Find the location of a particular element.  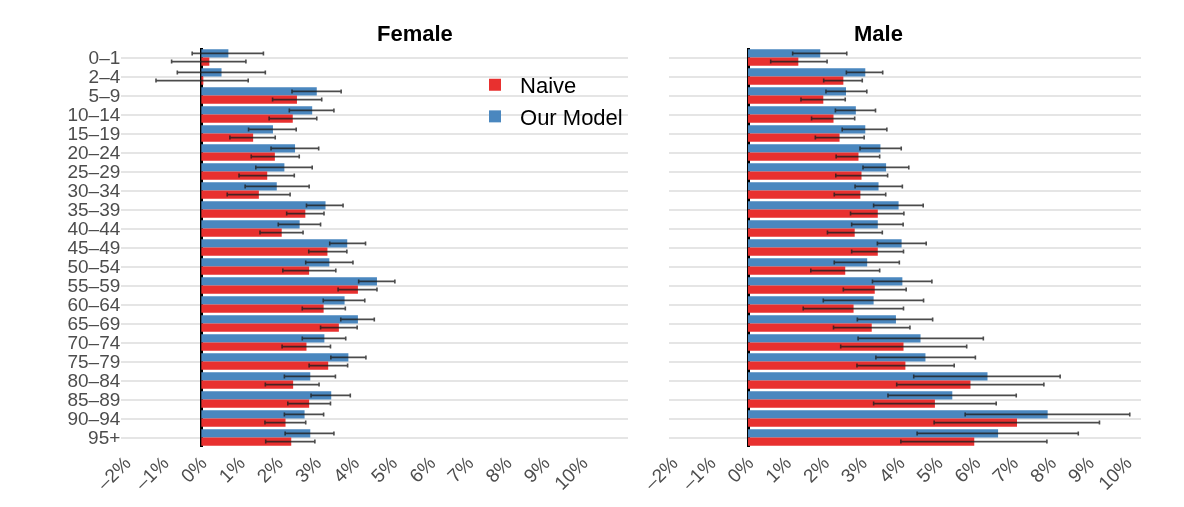

y-tick-label: 50–54 is located at coordinates (94, 267).